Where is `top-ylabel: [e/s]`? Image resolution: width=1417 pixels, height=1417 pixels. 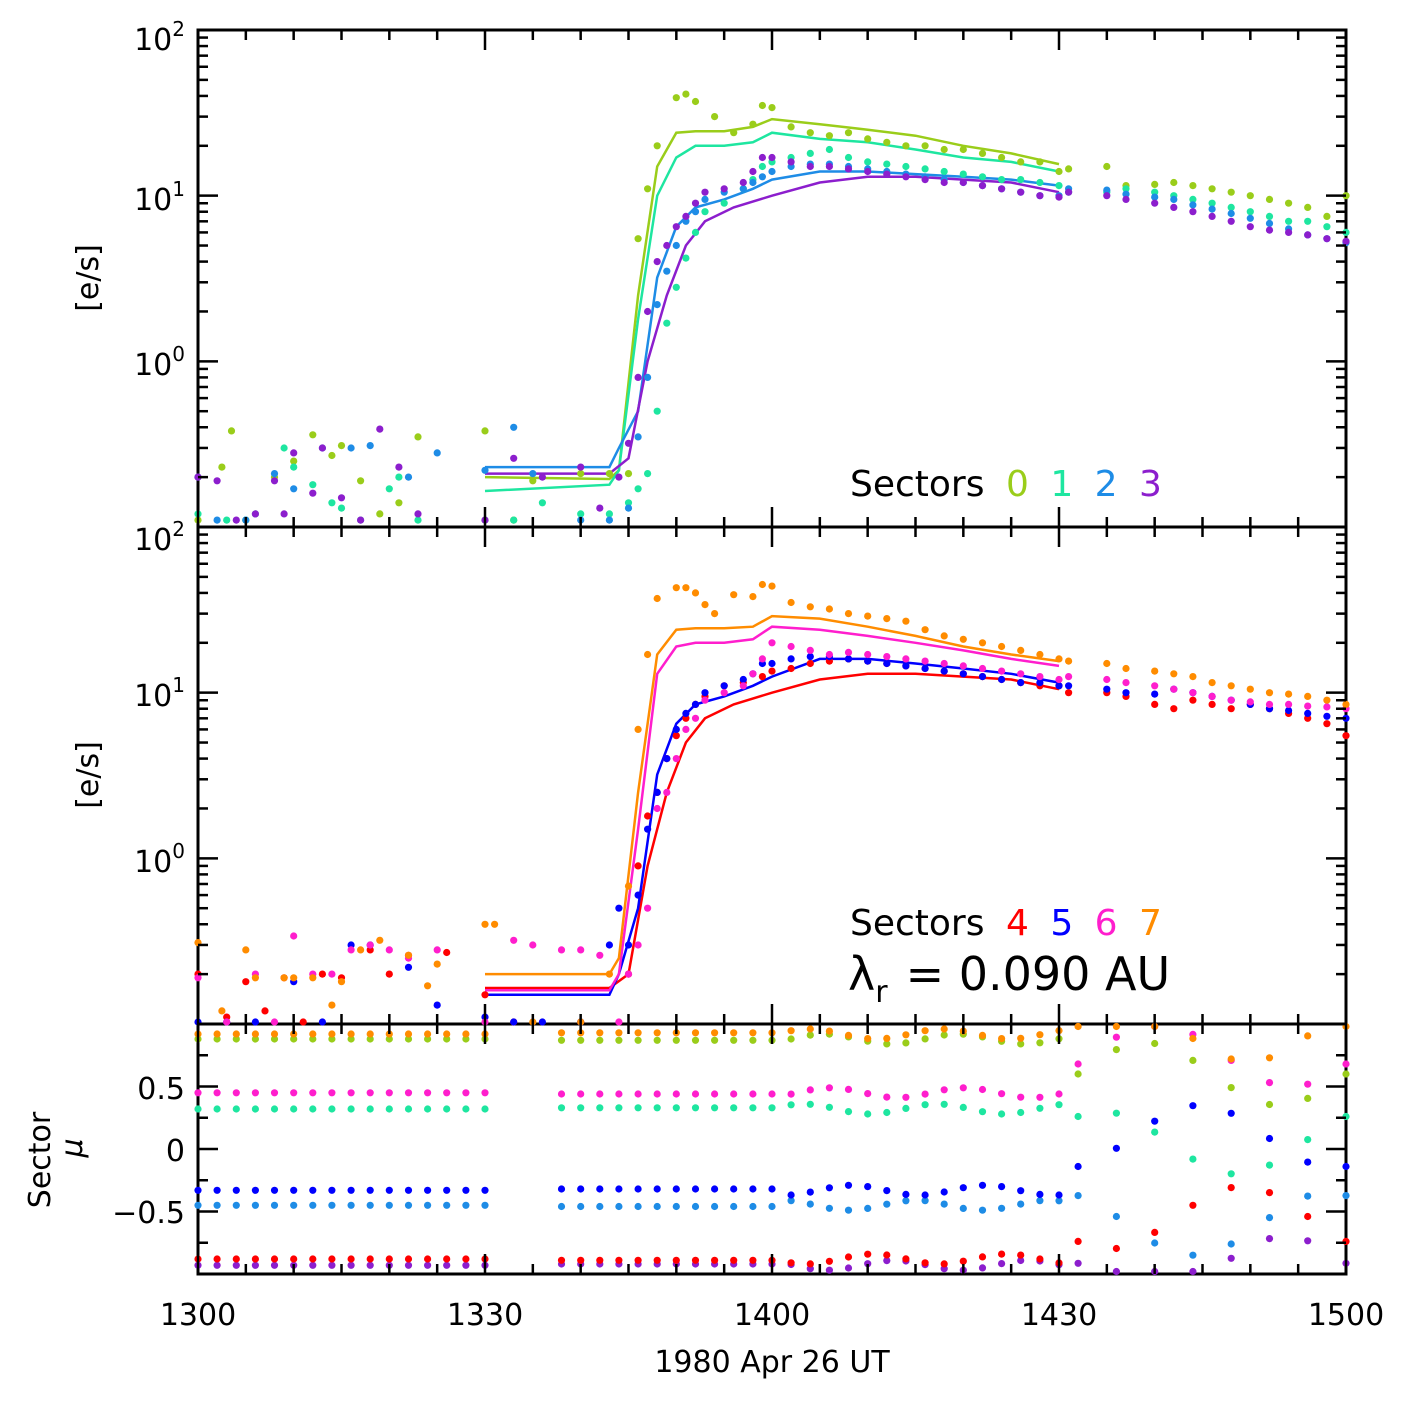
top-ylabel: [e/s] is located at coordinates (88, 278).